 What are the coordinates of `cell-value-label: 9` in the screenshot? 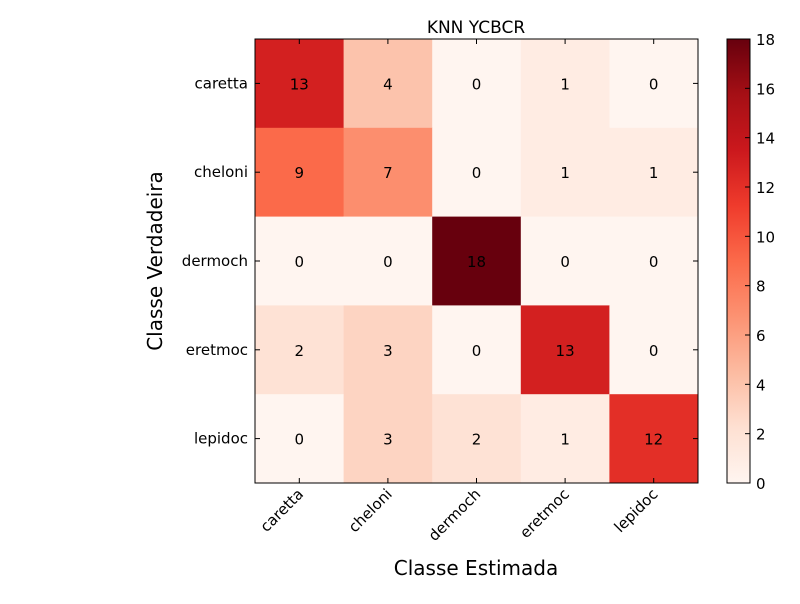 It's located at (300, 173).